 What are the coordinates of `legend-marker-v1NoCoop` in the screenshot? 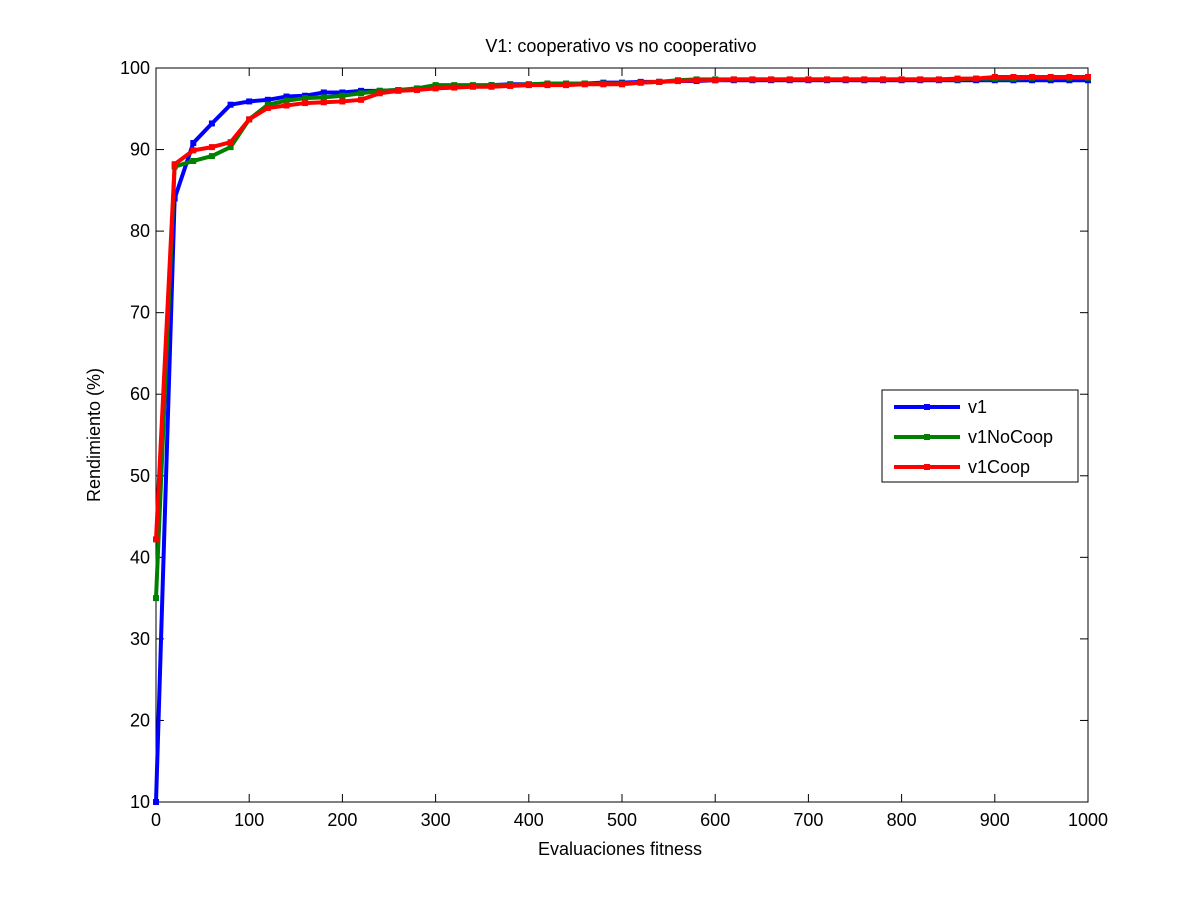 It's located at (927, 437).